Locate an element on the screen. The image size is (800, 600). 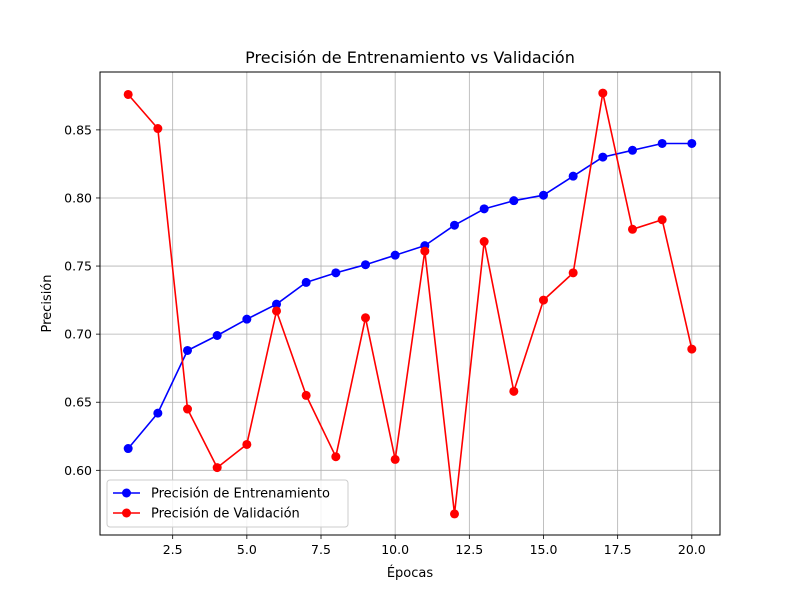
y-tick-label: 0.65 is located at coordinates (78, 402).